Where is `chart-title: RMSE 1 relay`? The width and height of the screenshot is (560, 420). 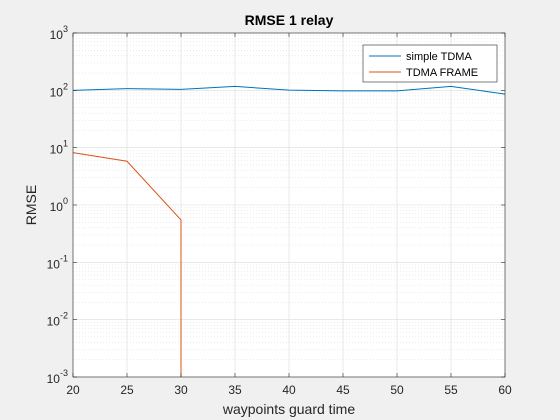 chart-title: RMSE 1 relay is located at coordinates (289, 20).